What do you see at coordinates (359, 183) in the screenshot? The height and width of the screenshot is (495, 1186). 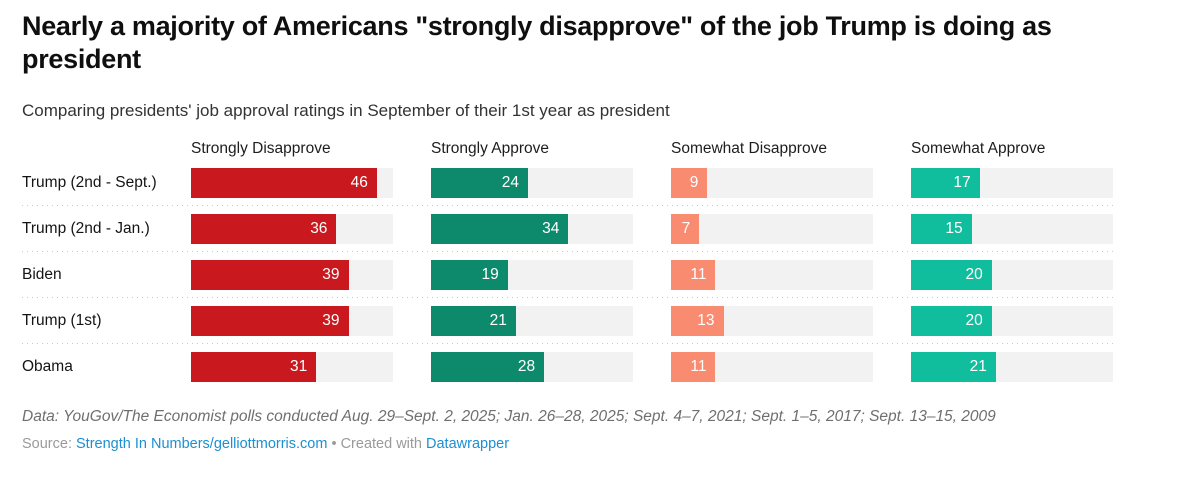 I see `bar-value: 46` at bounding box center [359, 183].